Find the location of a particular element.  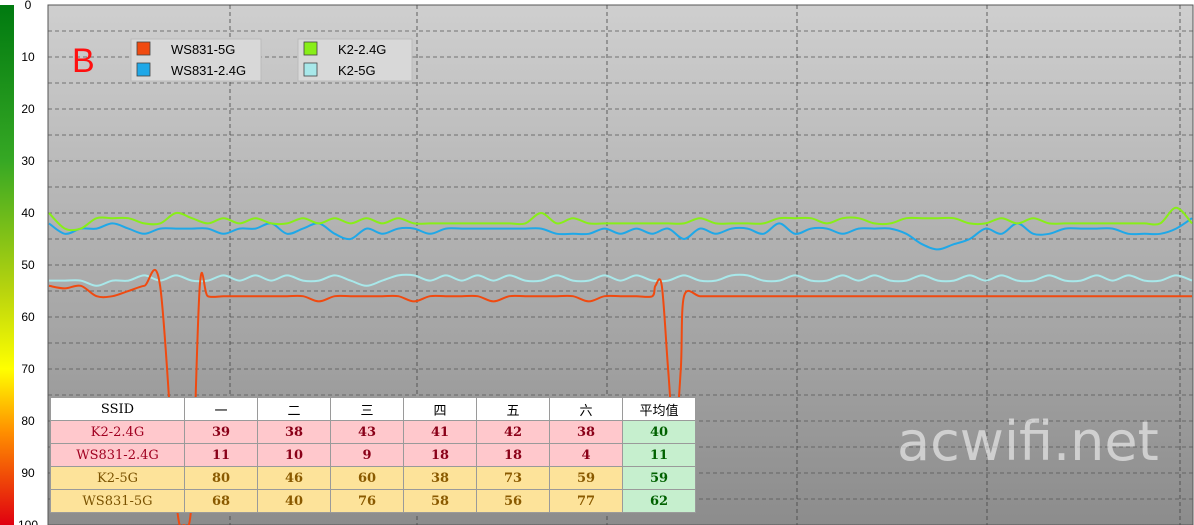

table-value-cell: 73 is located at coordinates (513, 478).